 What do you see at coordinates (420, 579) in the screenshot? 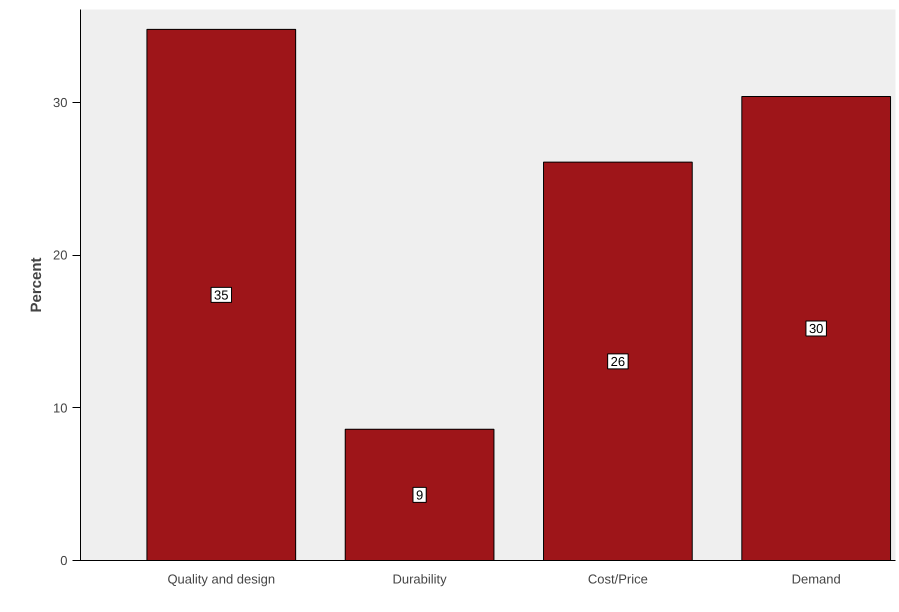
I see `x-tick-label: Durability` at bounding box center [420, 579].